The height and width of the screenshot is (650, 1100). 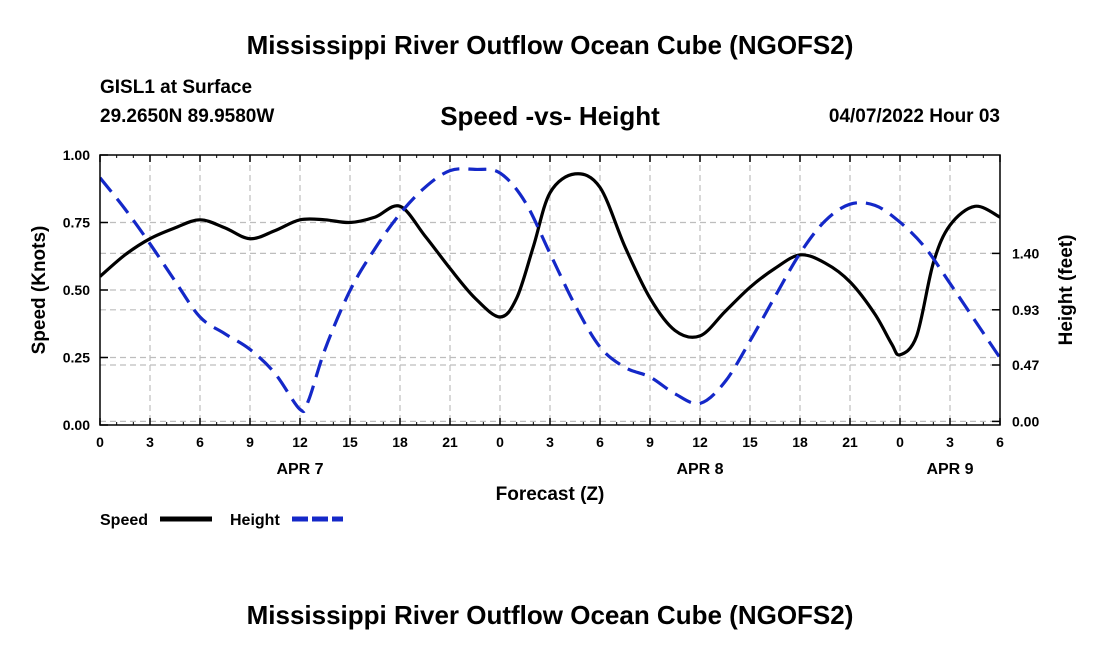 What do you see at coordinates (255, 520) in the screenshot?
I see `legend-label-height: Height` at bounding box center [255, 520].